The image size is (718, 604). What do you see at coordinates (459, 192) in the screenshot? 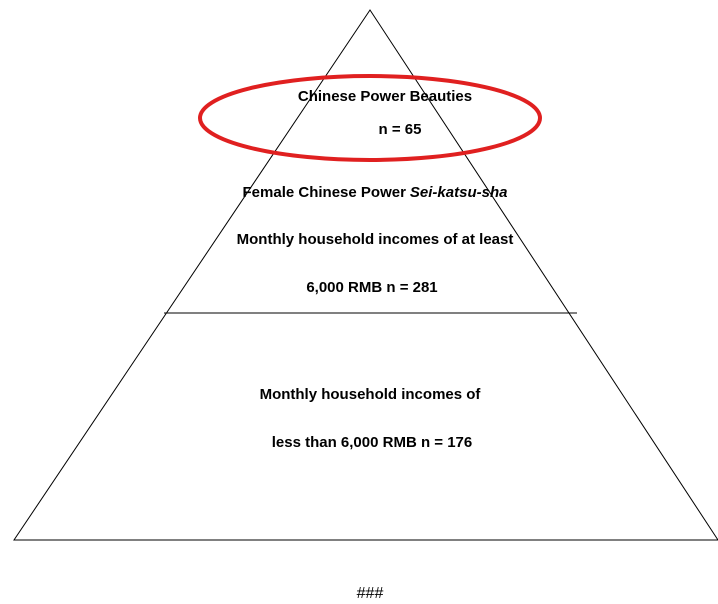
I see `middle-tier-title-italic: Sei-katsu-sha` at bounding box center [459, 192].